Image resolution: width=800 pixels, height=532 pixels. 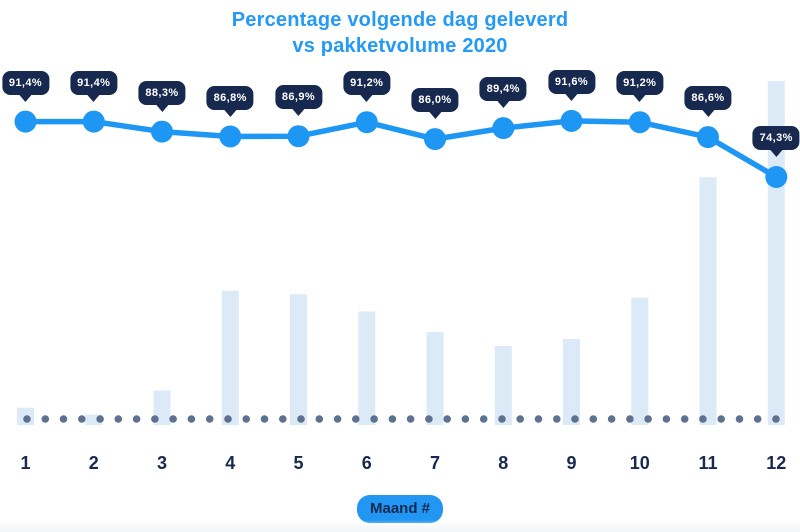 I want to click on chart-title-line2: vs pakketvolume 2020, so click(x=400, y=46).